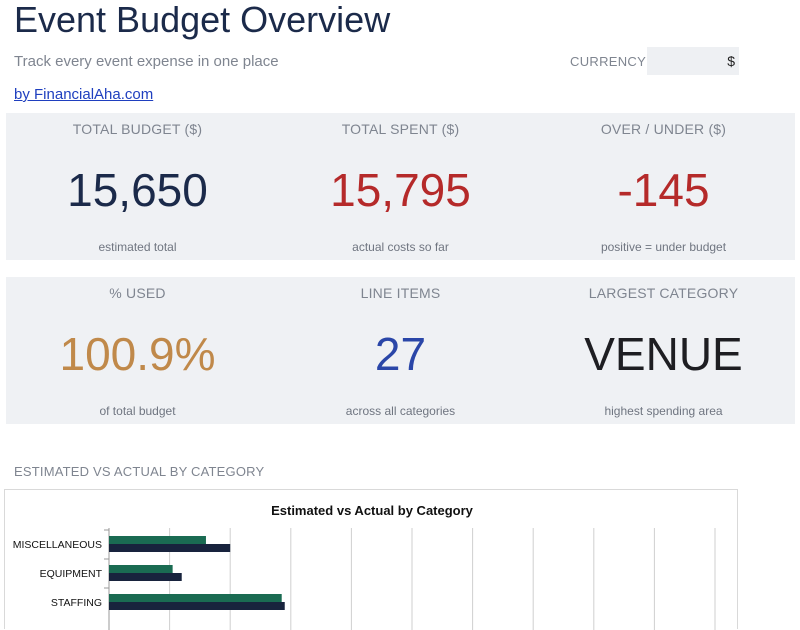 The image size is (800, 630). What do you see at coordinates (663, 354) in the screenshot?
I see `kpi-value: VENUE` at bounding box center [663, 354].